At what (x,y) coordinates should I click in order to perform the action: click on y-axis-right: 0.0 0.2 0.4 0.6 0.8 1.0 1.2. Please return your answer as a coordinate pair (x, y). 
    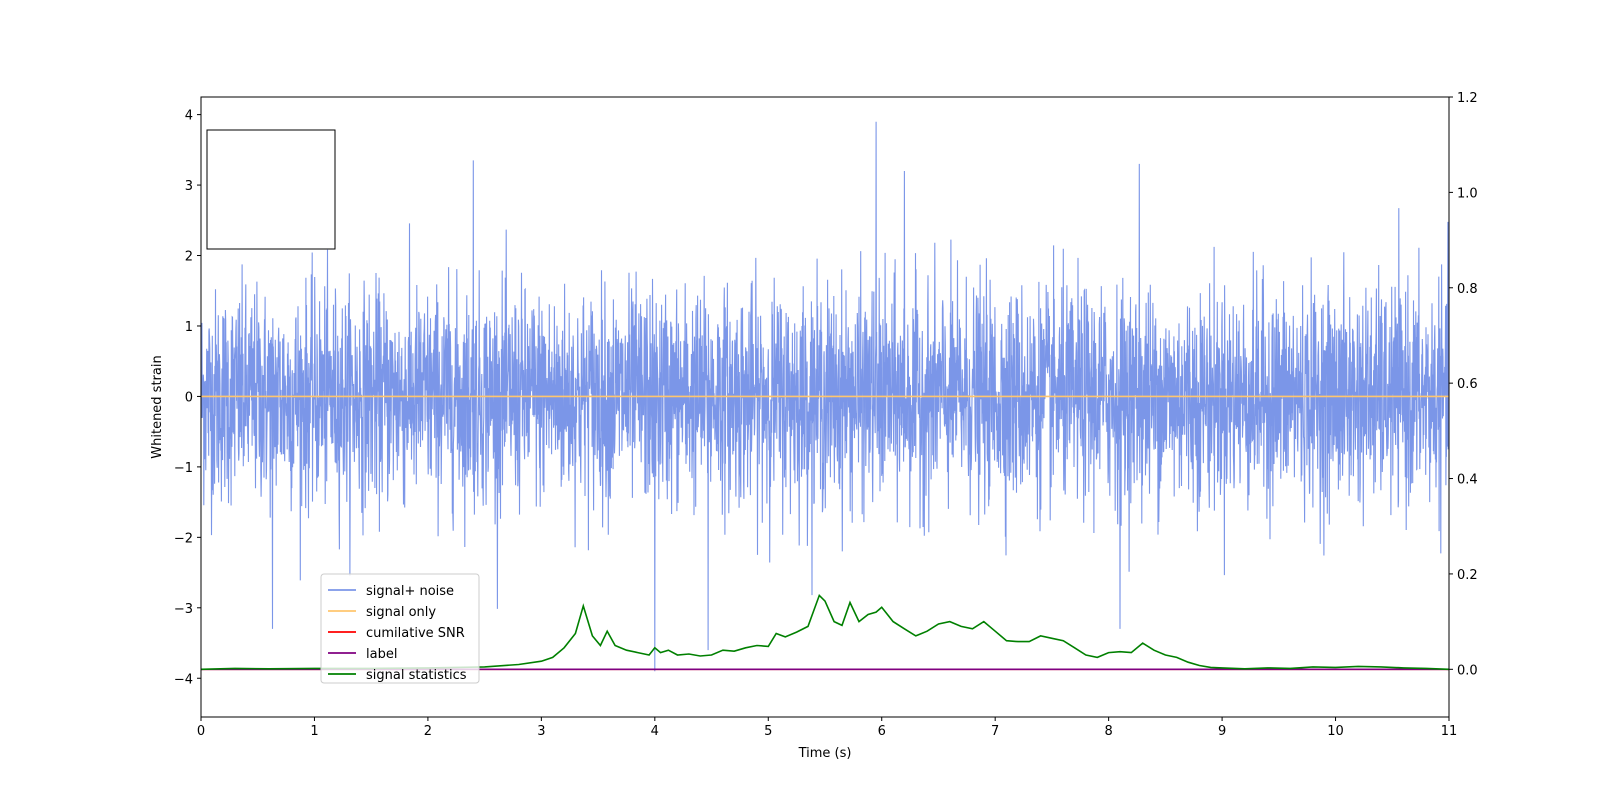
    Looking at the image, I should click on (1463, 384).